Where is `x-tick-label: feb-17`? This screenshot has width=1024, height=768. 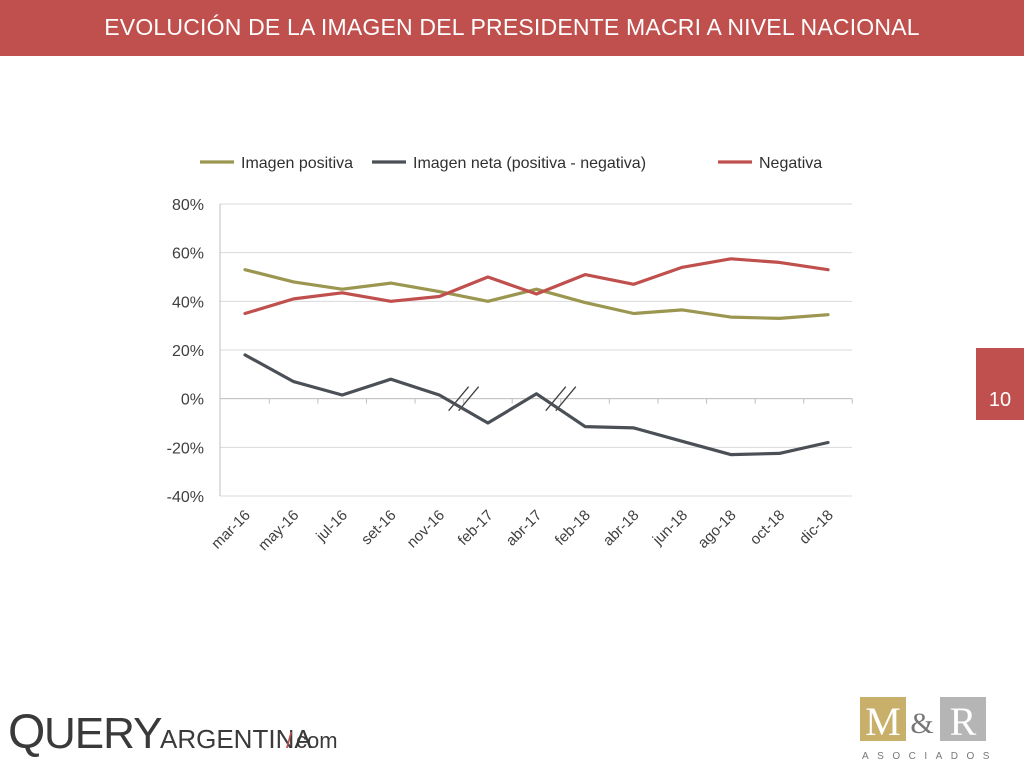 x-tick-label: feb-17 is located at coordinates (476, 528).